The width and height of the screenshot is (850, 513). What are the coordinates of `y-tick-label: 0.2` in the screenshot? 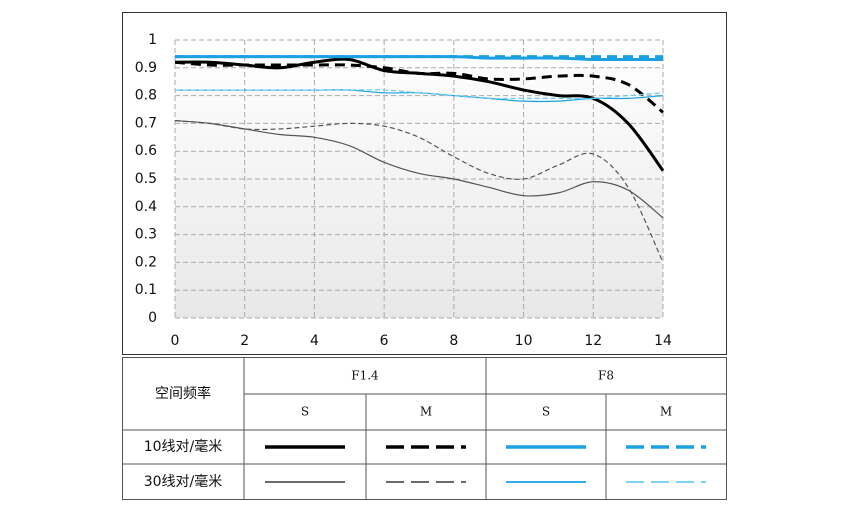 It's located at (146, 262).